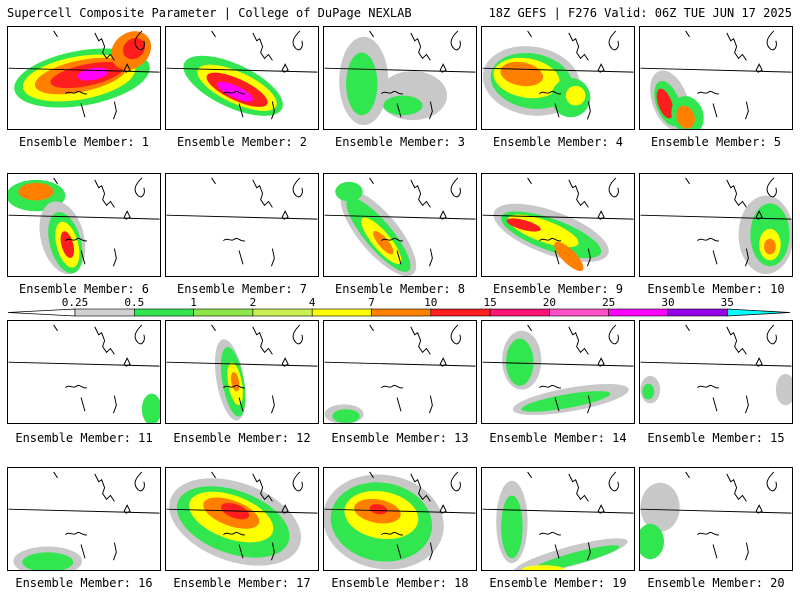 This screenshot has height=600, width=800. I want to click on colorbar-tick-label: 35, so click(727, 302).